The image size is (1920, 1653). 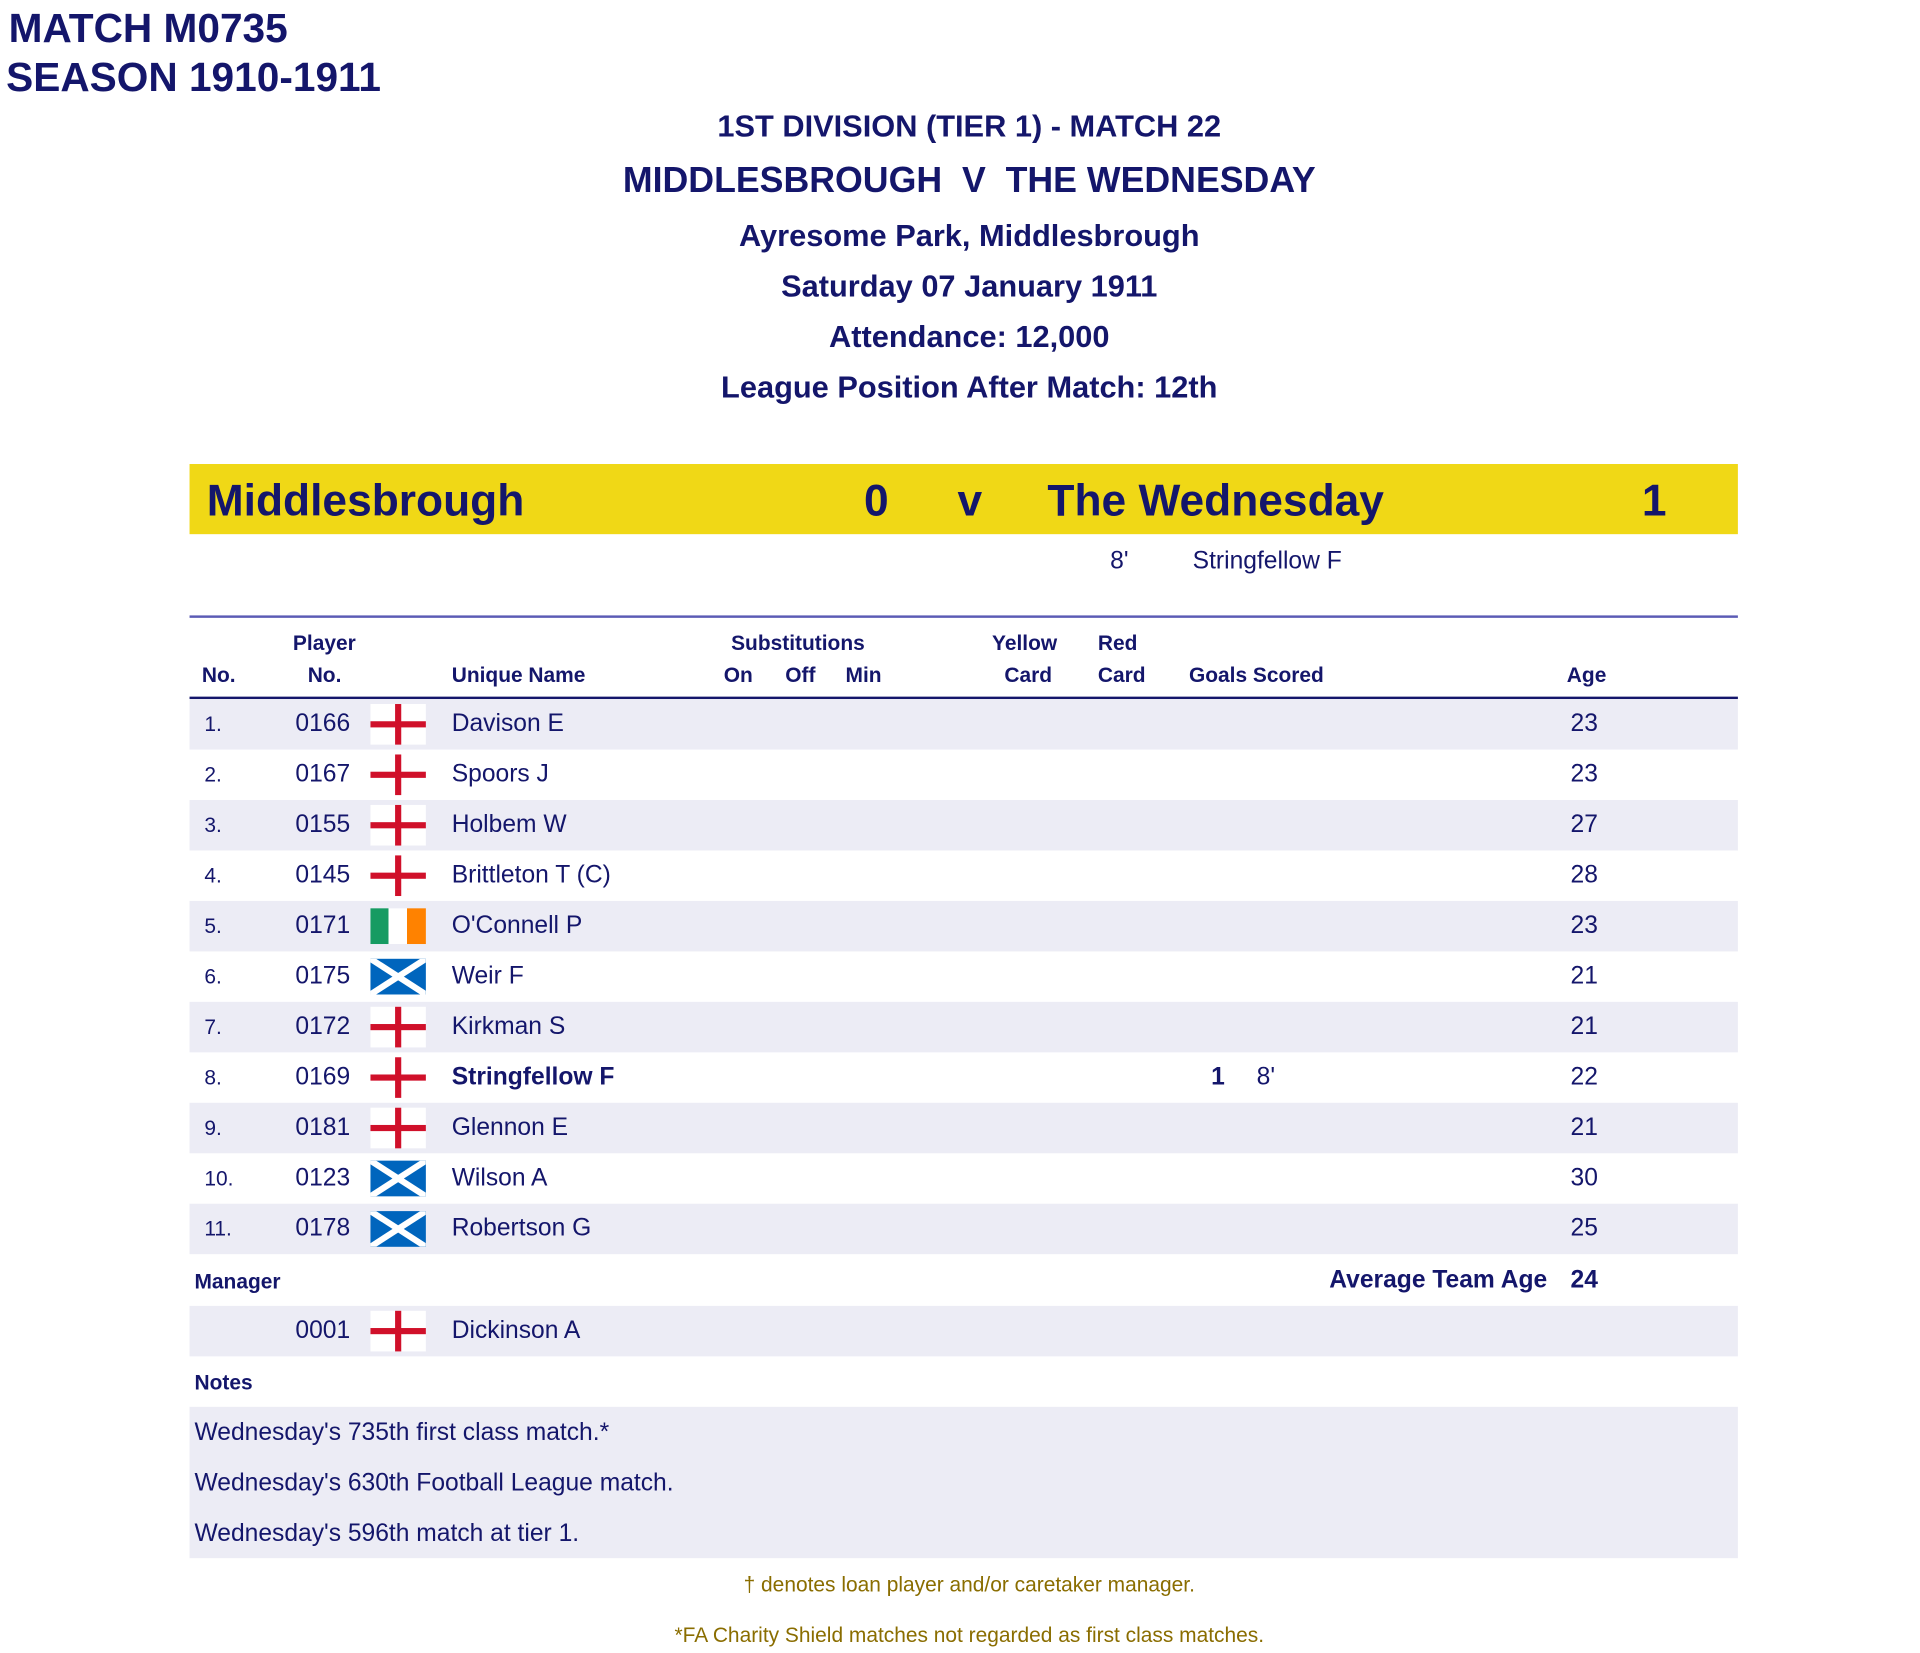 What do you see at coordinates (1117, 643) in the screenshot?
I see `col-red: Red` at bounding box center [1117, 643].